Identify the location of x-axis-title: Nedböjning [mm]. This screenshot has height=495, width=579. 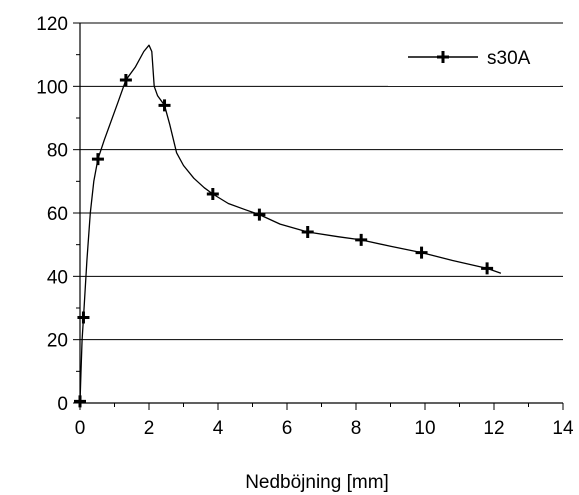
(317, 482).